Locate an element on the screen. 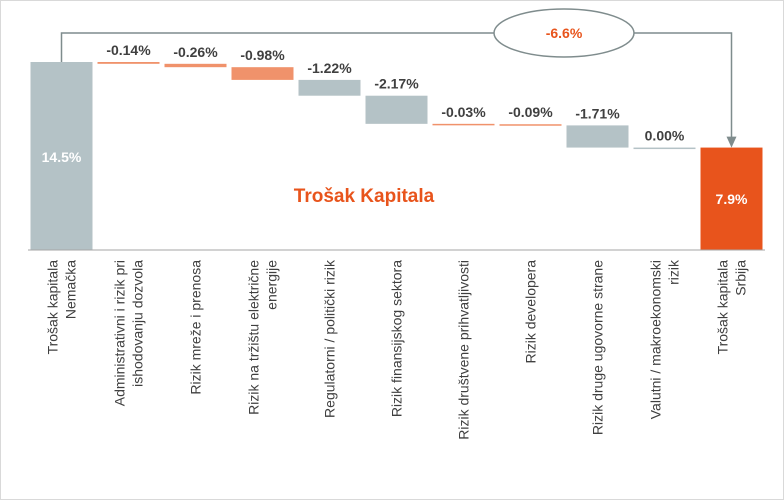  category-label: Rizik finansijskog sektora is located at coordinates (397, 338).